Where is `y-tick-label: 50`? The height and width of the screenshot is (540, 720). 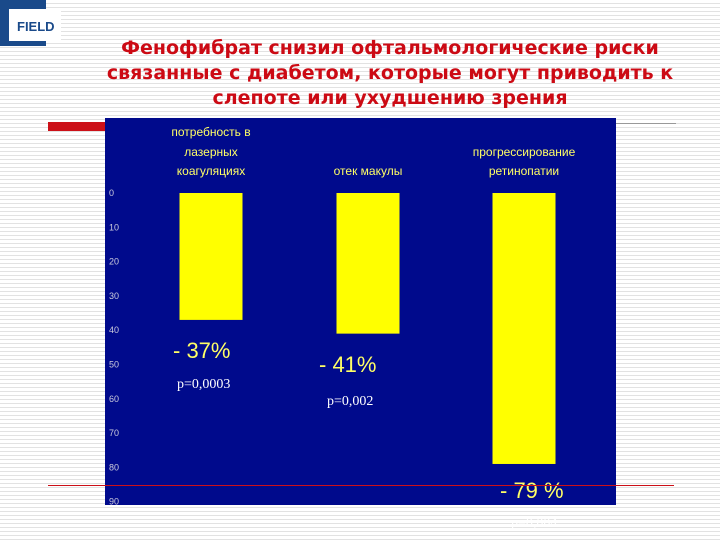 y-tick-label: 50 is located at coordinates (114, 365).